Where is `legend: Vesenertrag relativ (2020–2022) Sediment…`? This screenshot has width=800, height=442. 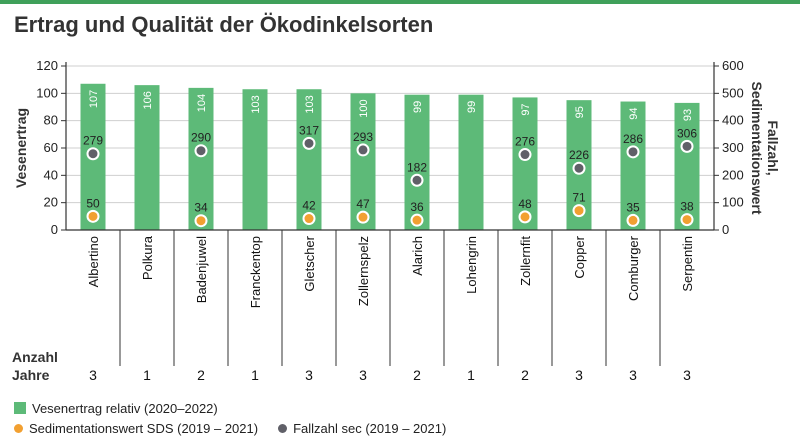
legend: Vesenertrag relativ (2020–2022) Sediment… is located at coordinates (240, 418).